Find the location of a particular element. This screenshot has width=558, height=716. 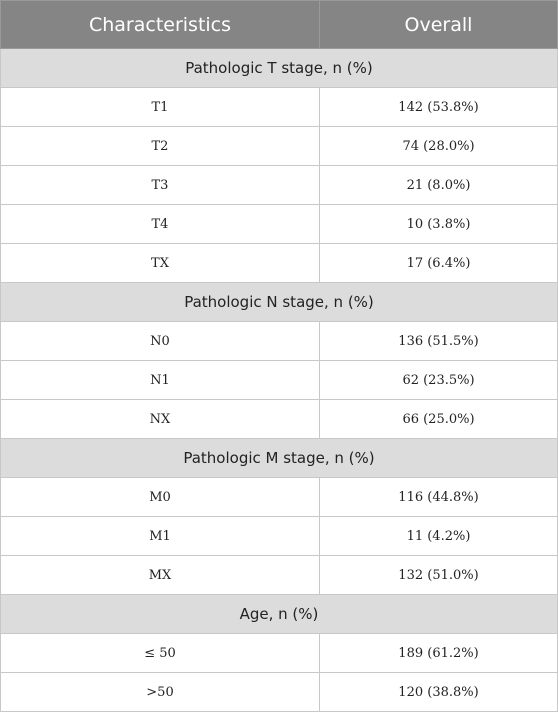

value-cell: 142 (53.8%) is located at coordinates (438, 107).